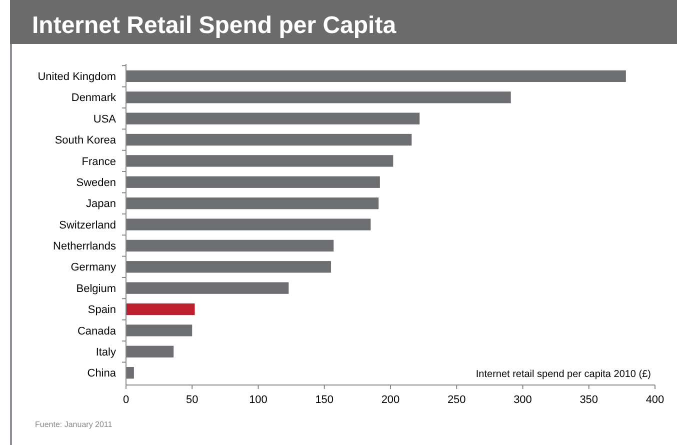 This screenshot has width=677, height=445. Describe the element at coordinates (101, 204) in the screenshot. I see `y-tick-label: Japan` at that location.